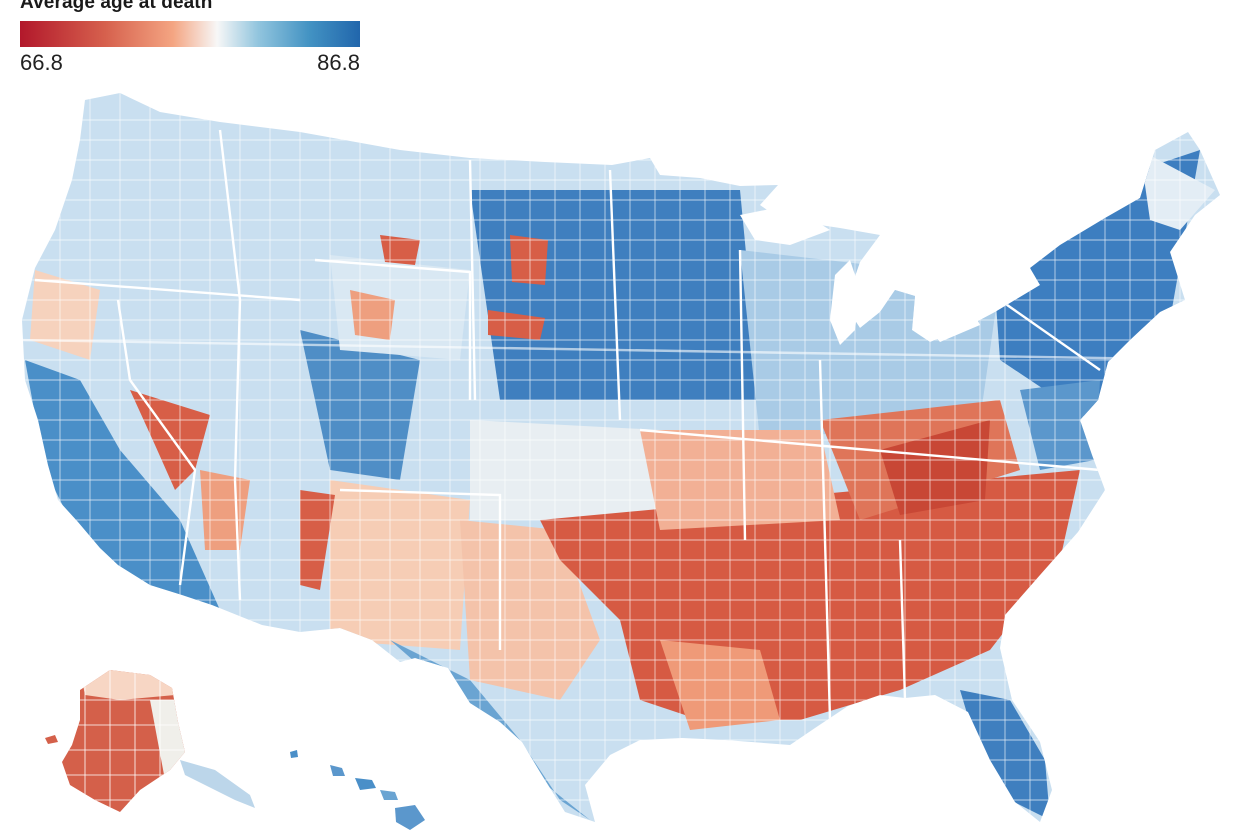  I want to click on lake-erie, so click(955, 328).